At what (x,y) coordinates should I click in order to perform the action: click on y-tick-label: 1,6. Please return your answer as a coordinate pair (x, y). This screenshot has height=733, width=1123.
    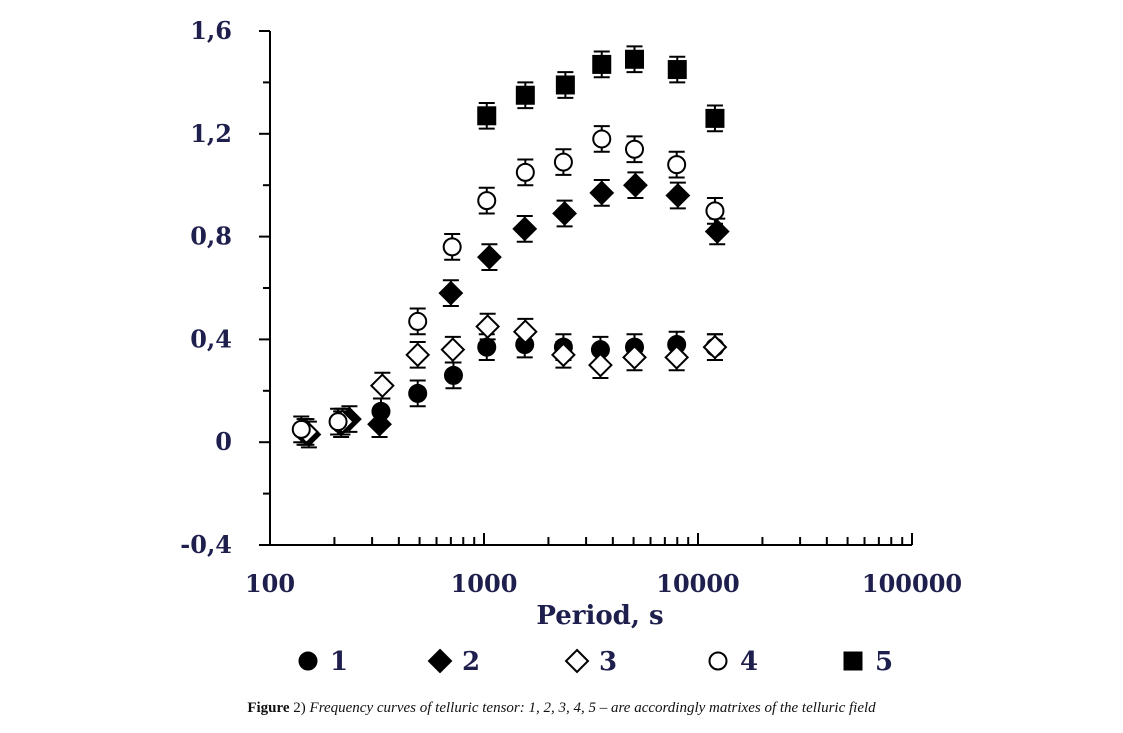
    Looking at the image, I should click on (211, 30).